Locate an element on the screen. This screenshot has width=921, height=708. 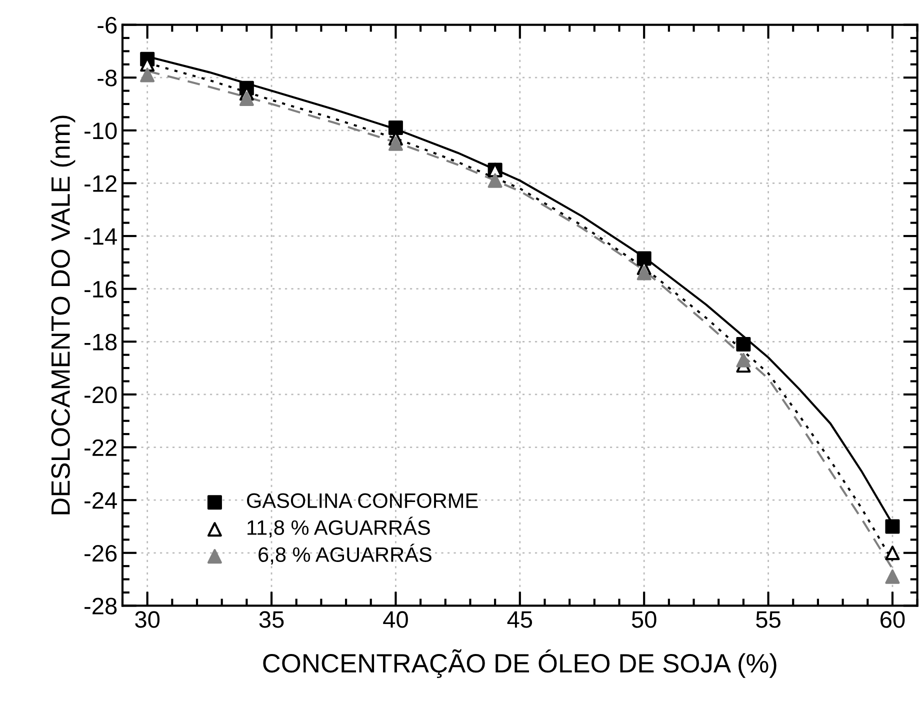
x-tick-label: 35 is located at coordinates (271, 619).